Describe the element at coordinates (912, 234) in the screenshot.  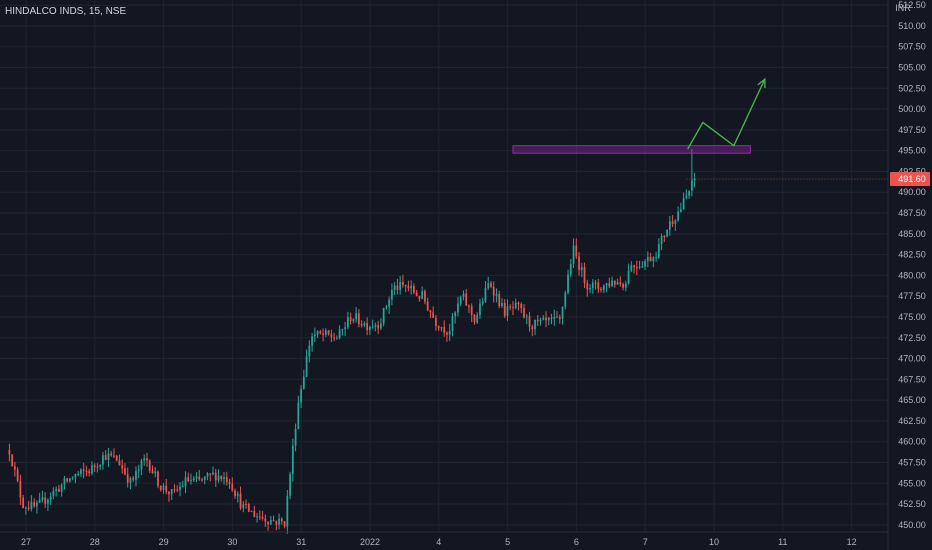
I see `price-tick-label: 485.00` at that location.